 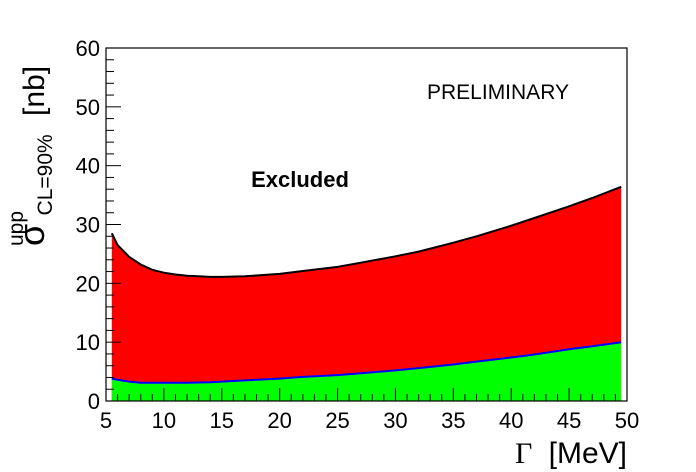 What do you see at coordinates (88, 342) in the screenshot?
I see `y-tick-label: 10` at bounding box center [88, 342].